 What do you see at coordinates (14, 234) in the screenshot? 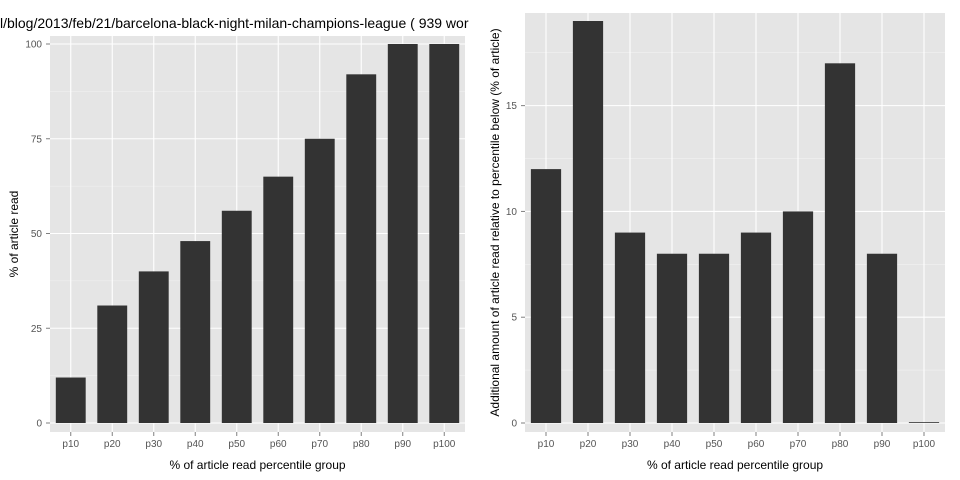
I see `y-axis-label: % of article read` at bounding box center [14, 234].